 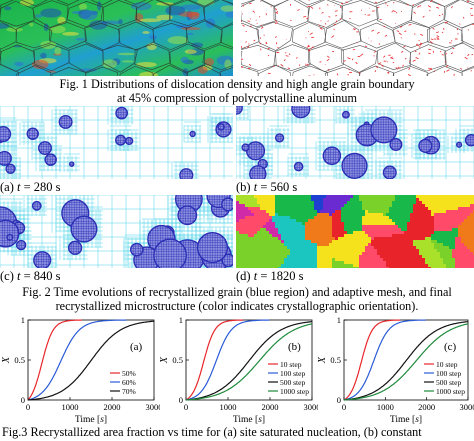 I want to click on chart-panel-label: (c), so click(x=450, y=347).